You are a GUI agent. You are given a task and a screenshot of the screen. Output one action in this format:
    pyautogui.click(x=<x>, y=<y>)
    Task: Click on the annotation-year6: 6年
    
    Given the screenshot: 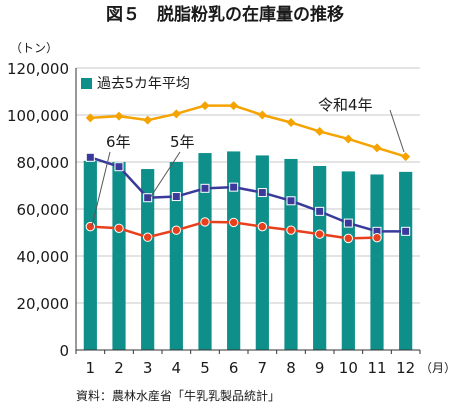 What is the action you would take?
    pyautogui.click(x=118, y=142)
    